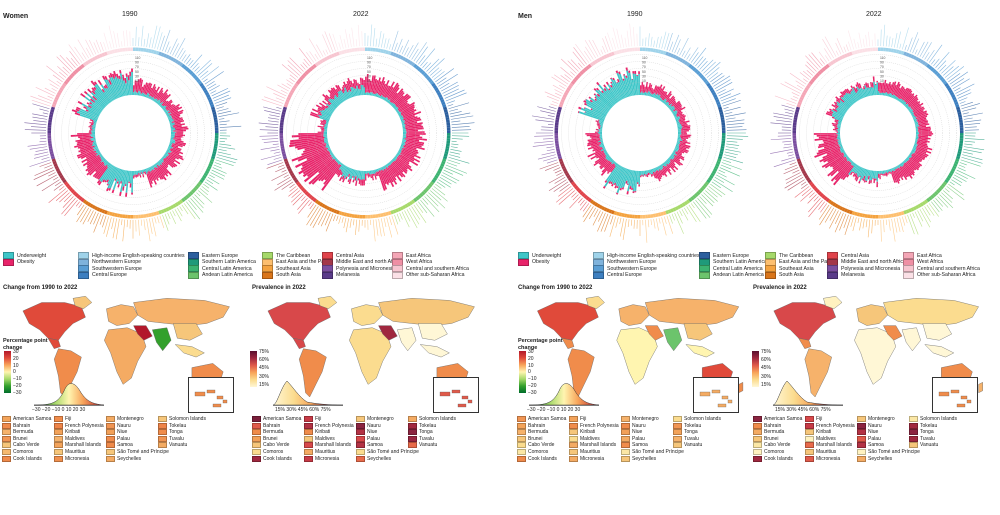 The width and height of the screenshot is (1000, 515). What do you see at coordinates (564, 394) in the screenshot?
I see `density-curve` at bounding box center [564, 394].